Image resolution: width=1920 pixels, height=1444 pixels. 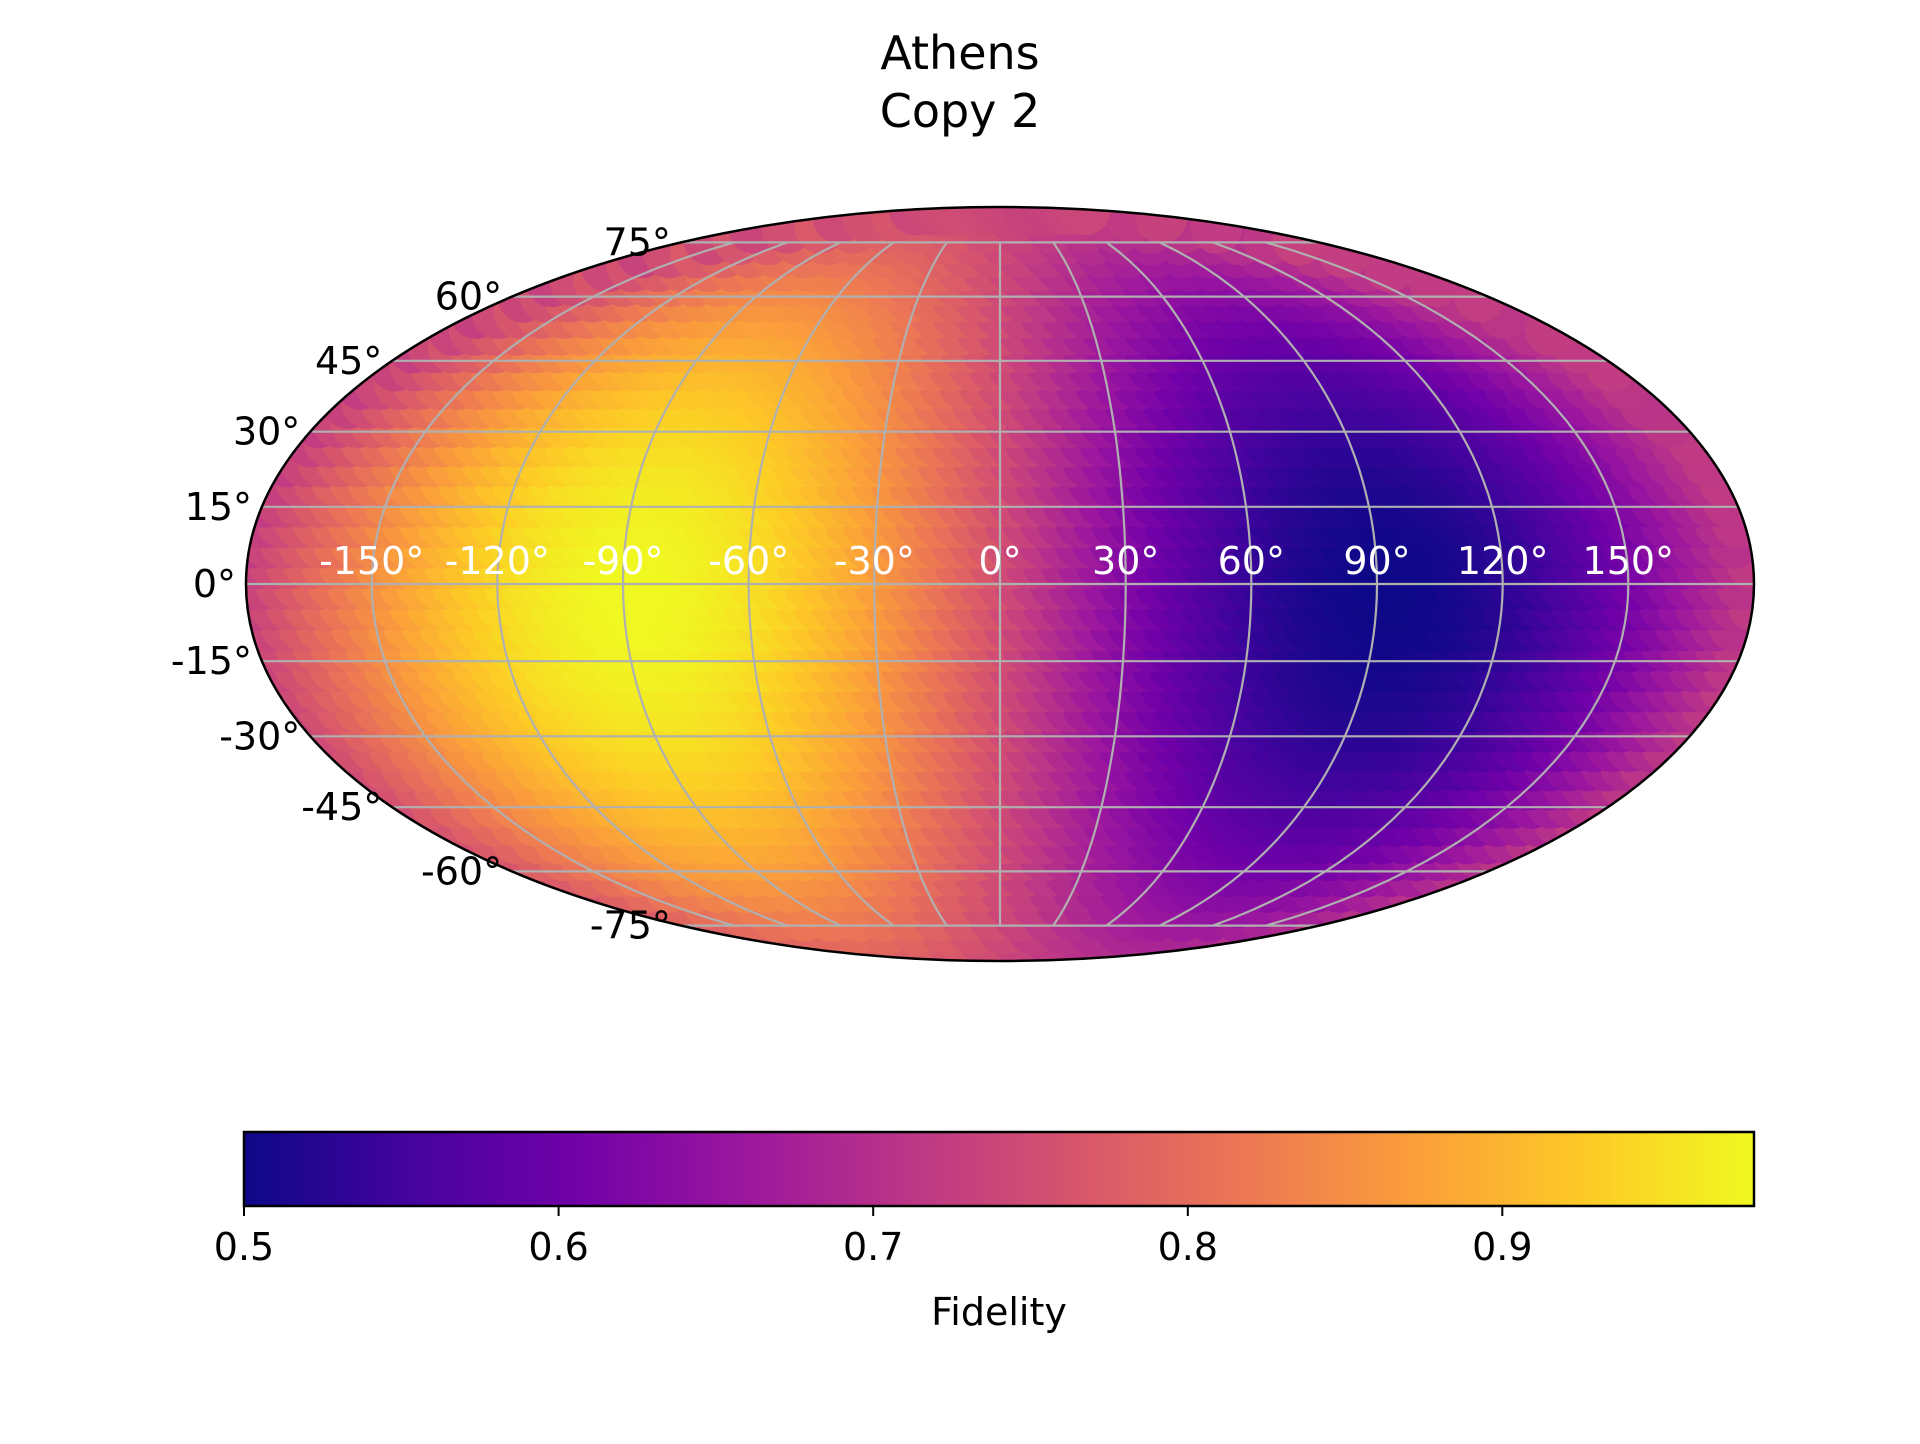 I want to click on longitude-label: 30°, so click(x=1125, y=561).